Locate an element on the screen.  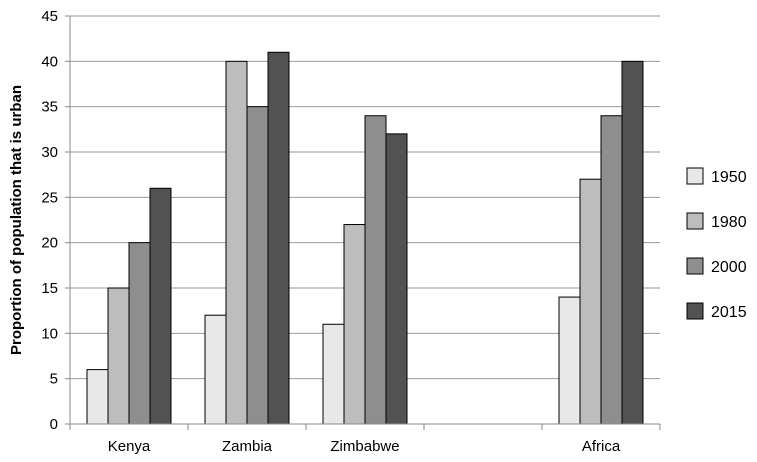
bar-2000-Zambia is located at coordinates (257, 265).